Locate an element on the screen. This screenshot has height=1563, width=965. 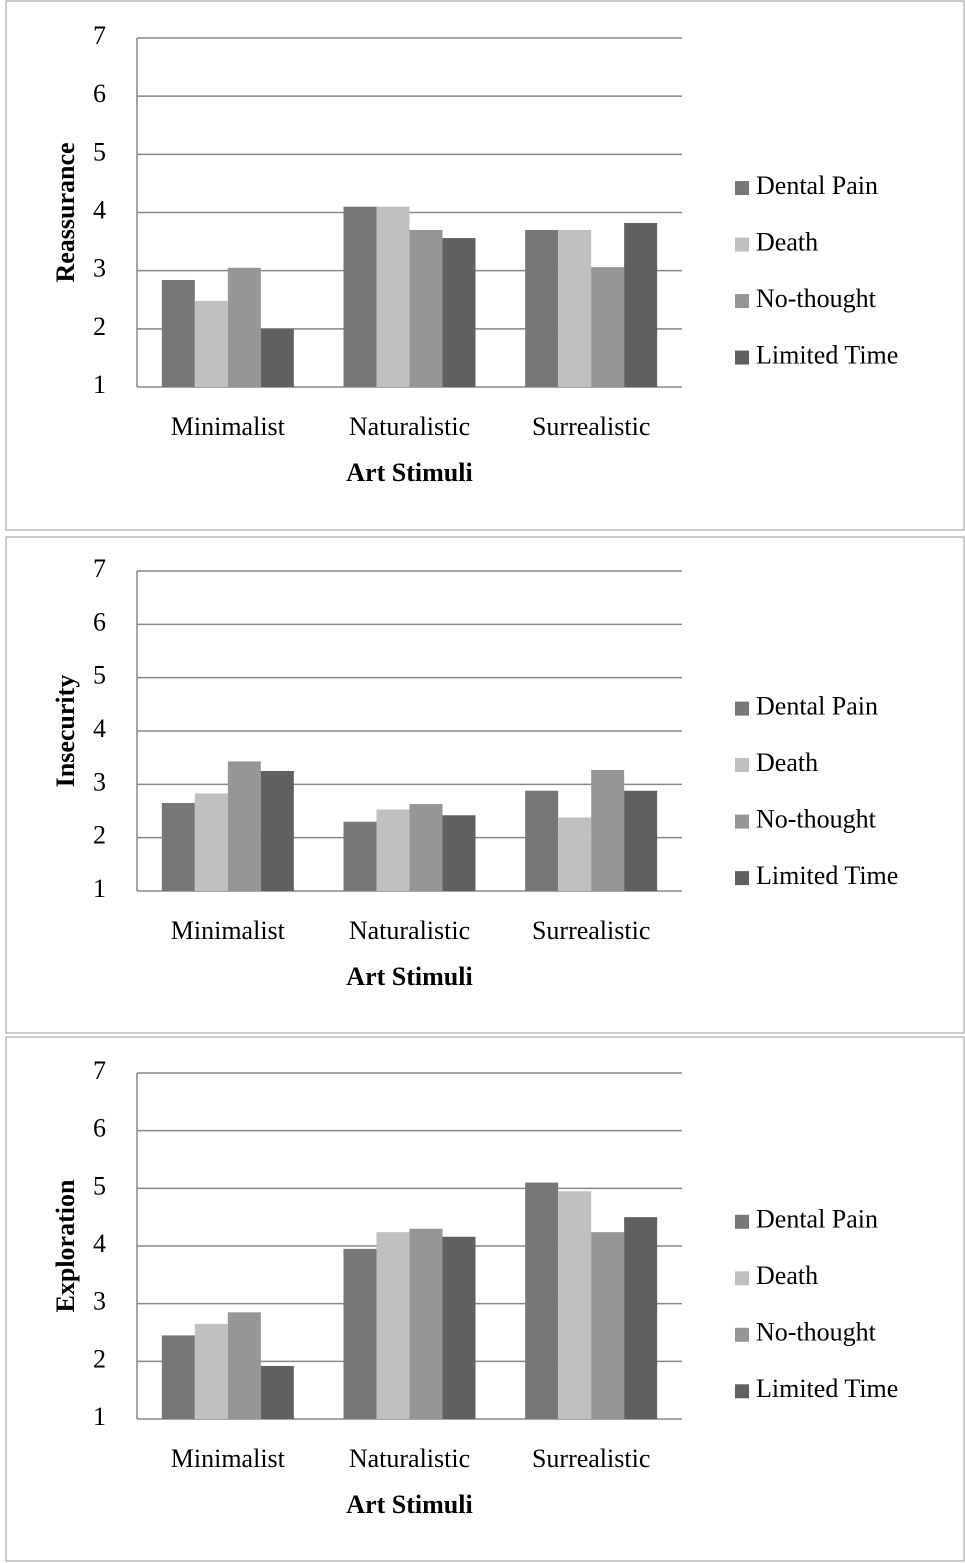
y-axis-label: Exploration is located at coordinates (65, 1245).